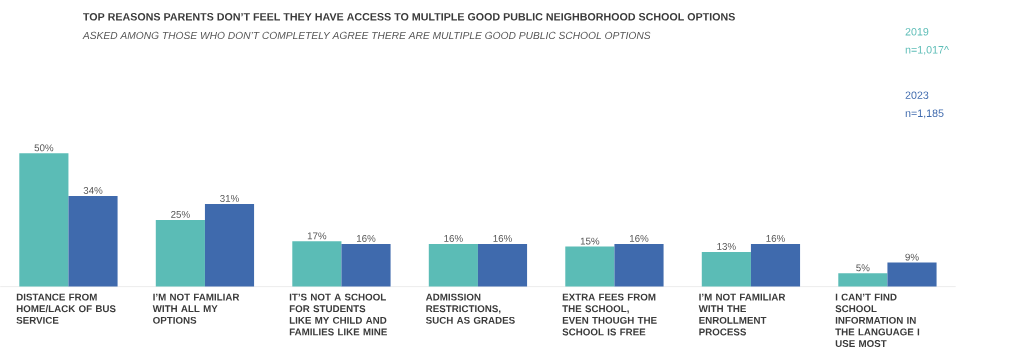  Describe the element at coordinates (44, 148) in the screenshot. I see `data-label: 50%` at that location.